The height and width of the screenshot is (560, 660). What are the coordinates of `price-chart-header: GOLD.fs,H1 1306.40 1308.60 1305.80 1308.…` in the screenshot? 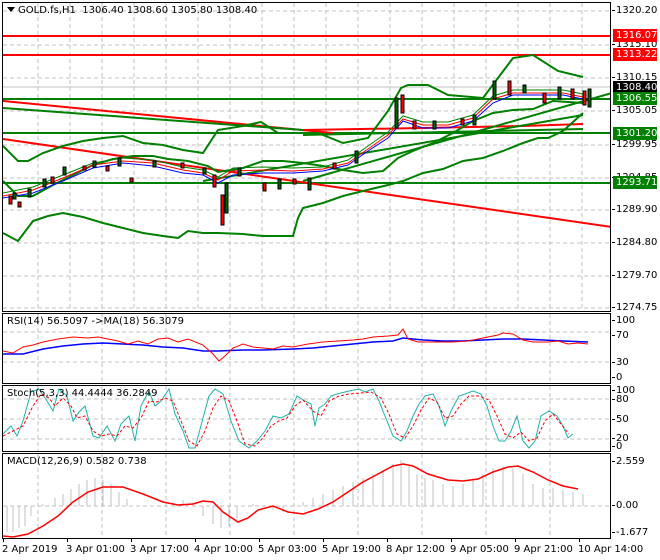 It's located at (132, 10).